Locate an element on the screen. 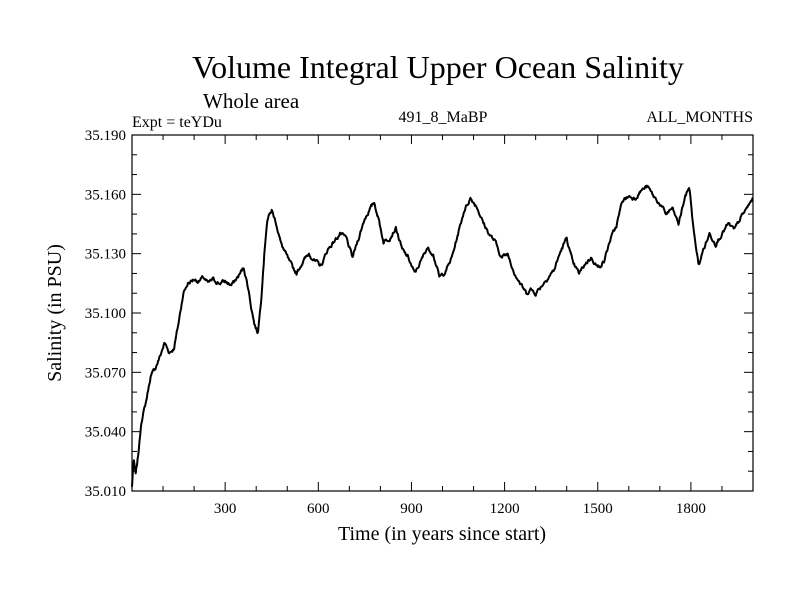 The image size is (800, 600). experiment-label: Expt = teYDu is located at coordinates (177, 122).